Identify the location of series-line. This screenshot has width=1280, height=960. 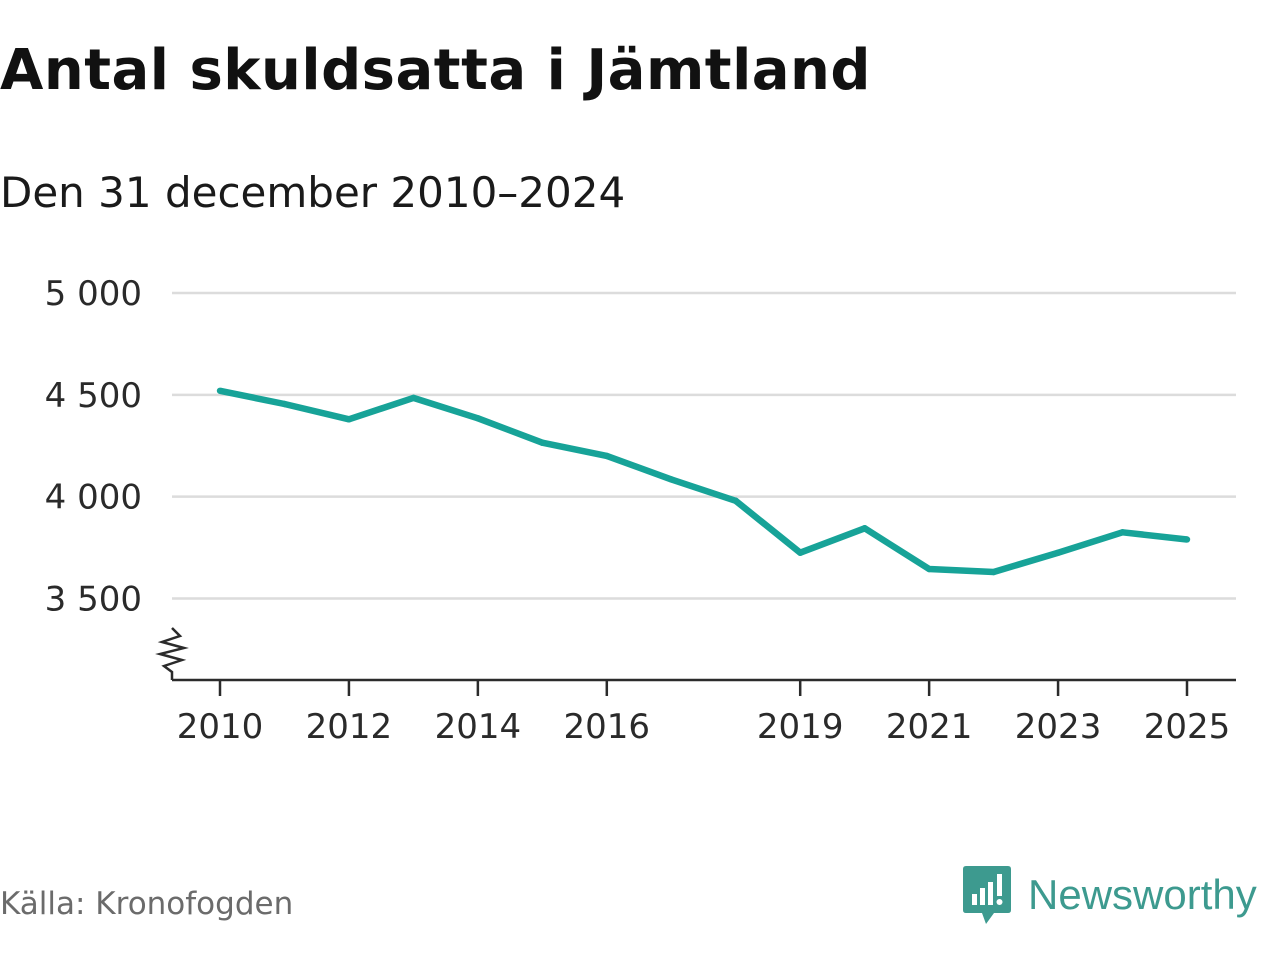
(703, 481).